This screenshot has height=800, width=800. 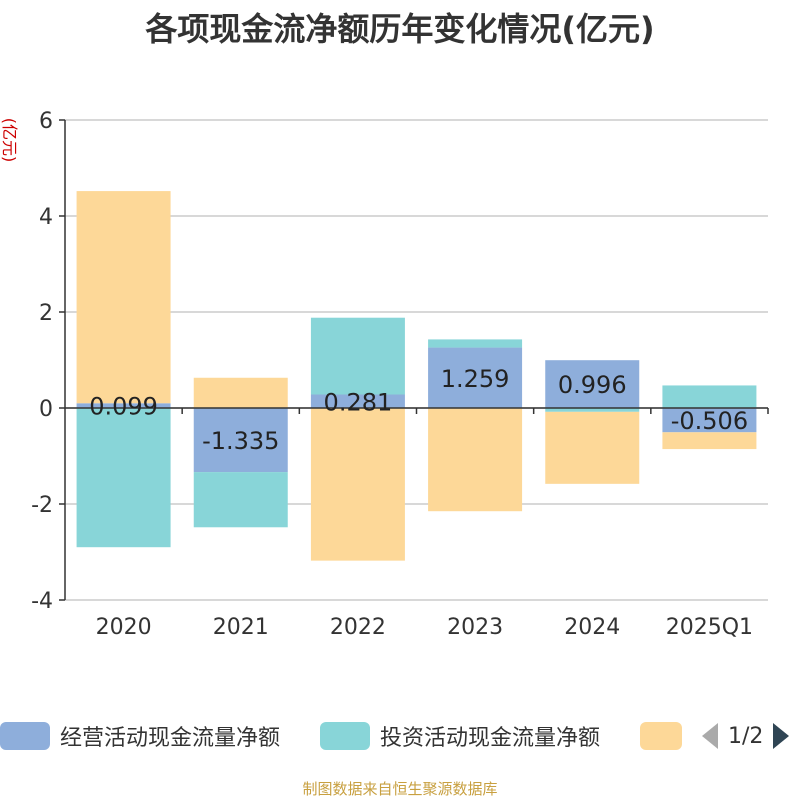 I want to click on x-tick-label: 2020, so click(x=124, y=627).